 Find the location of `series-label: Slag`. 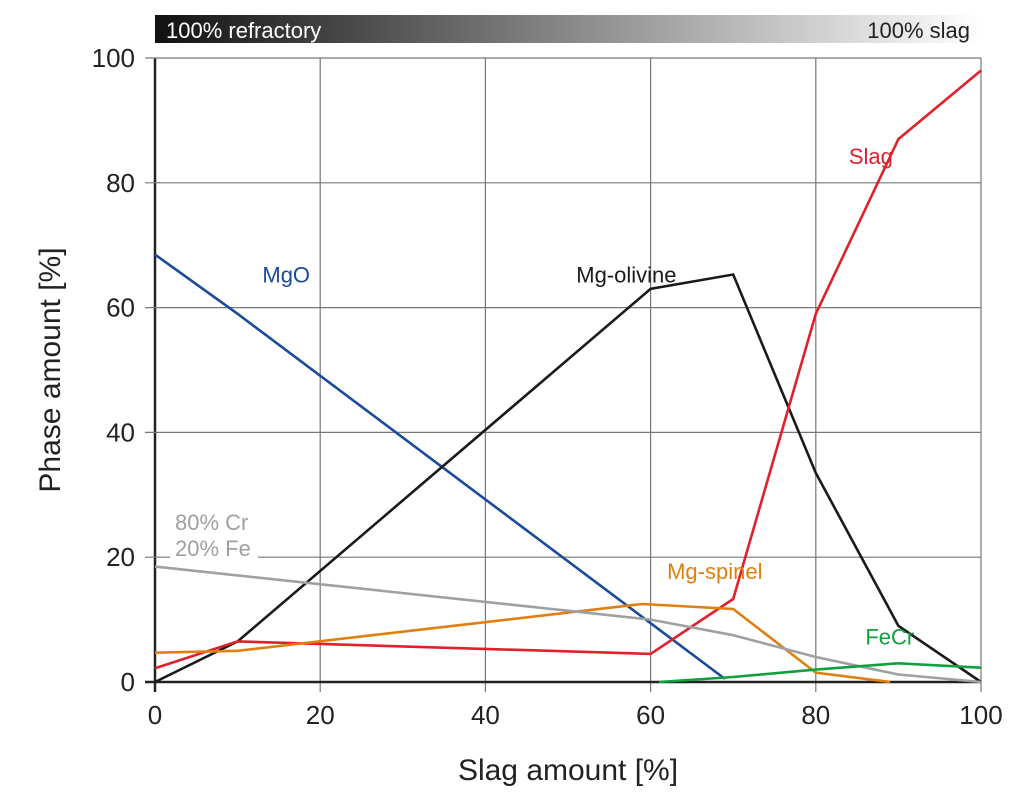

series-label: Slag is located at coordinates (871, 156).